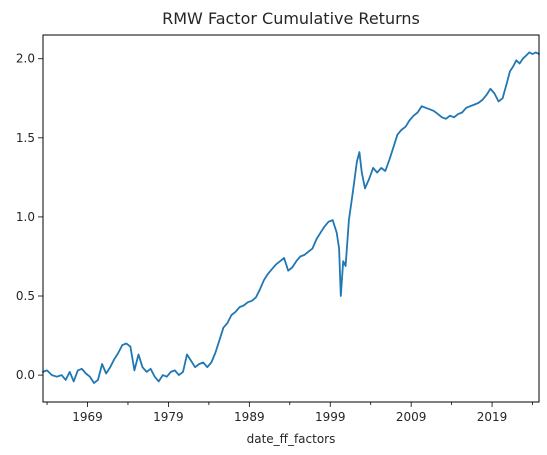  What do you see at coordinates (25, 59) in the screenshot?
I see `y-tick-label: 2.0` at bounding box center [25, 59].